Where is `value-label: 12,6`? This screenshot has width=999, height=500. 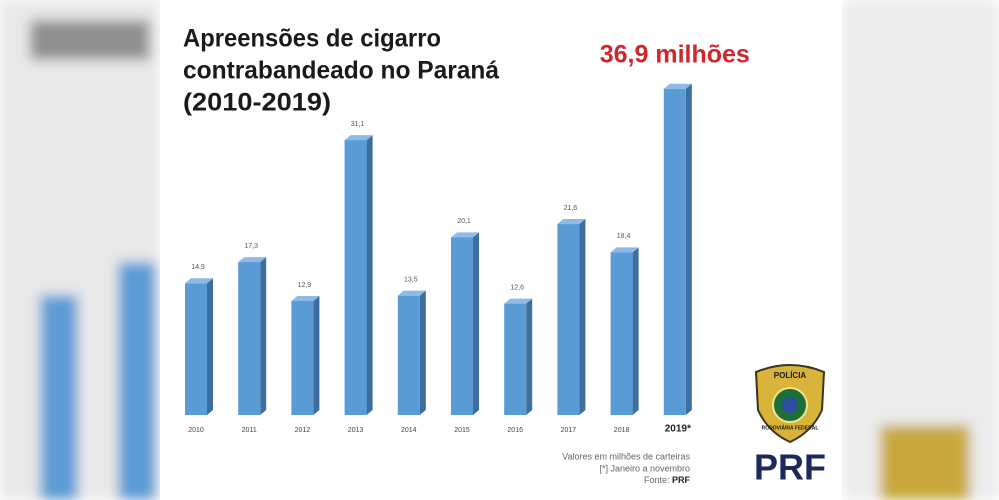 value-label: 12,6 is located at coordinates (517, 287).